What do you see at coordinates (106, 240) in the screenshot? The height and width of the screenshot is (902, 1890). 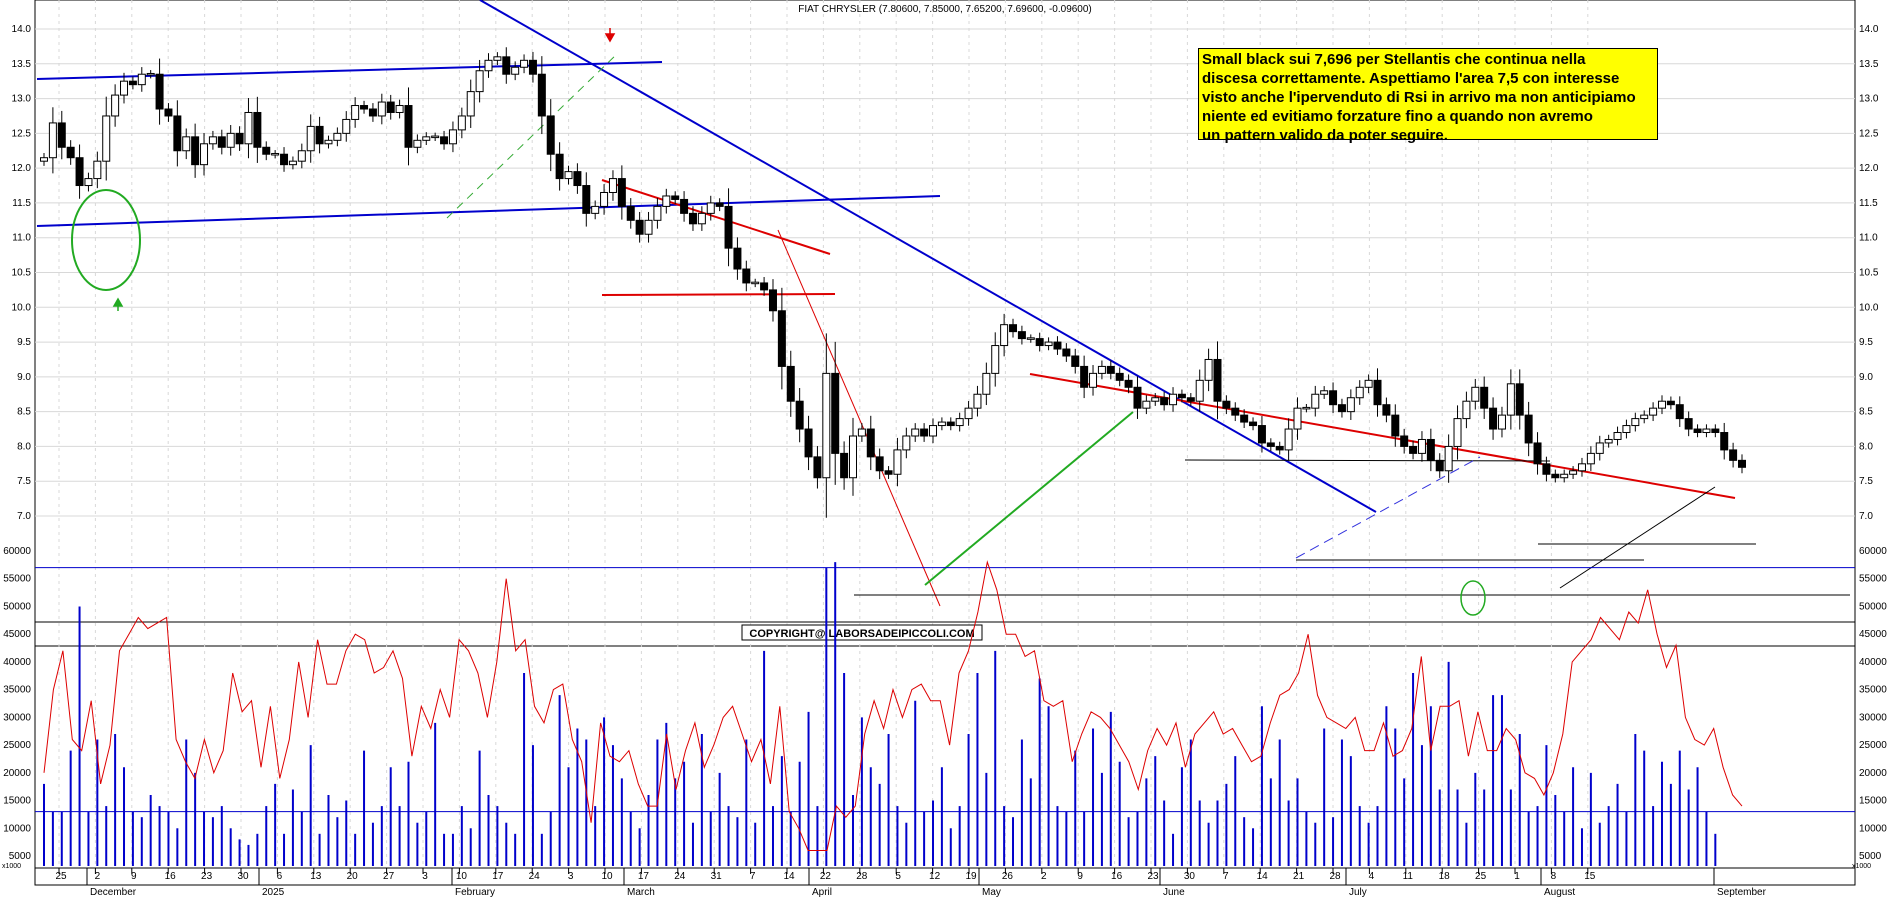 I see `december-reversal-circle` at bounding box center [106, 240].